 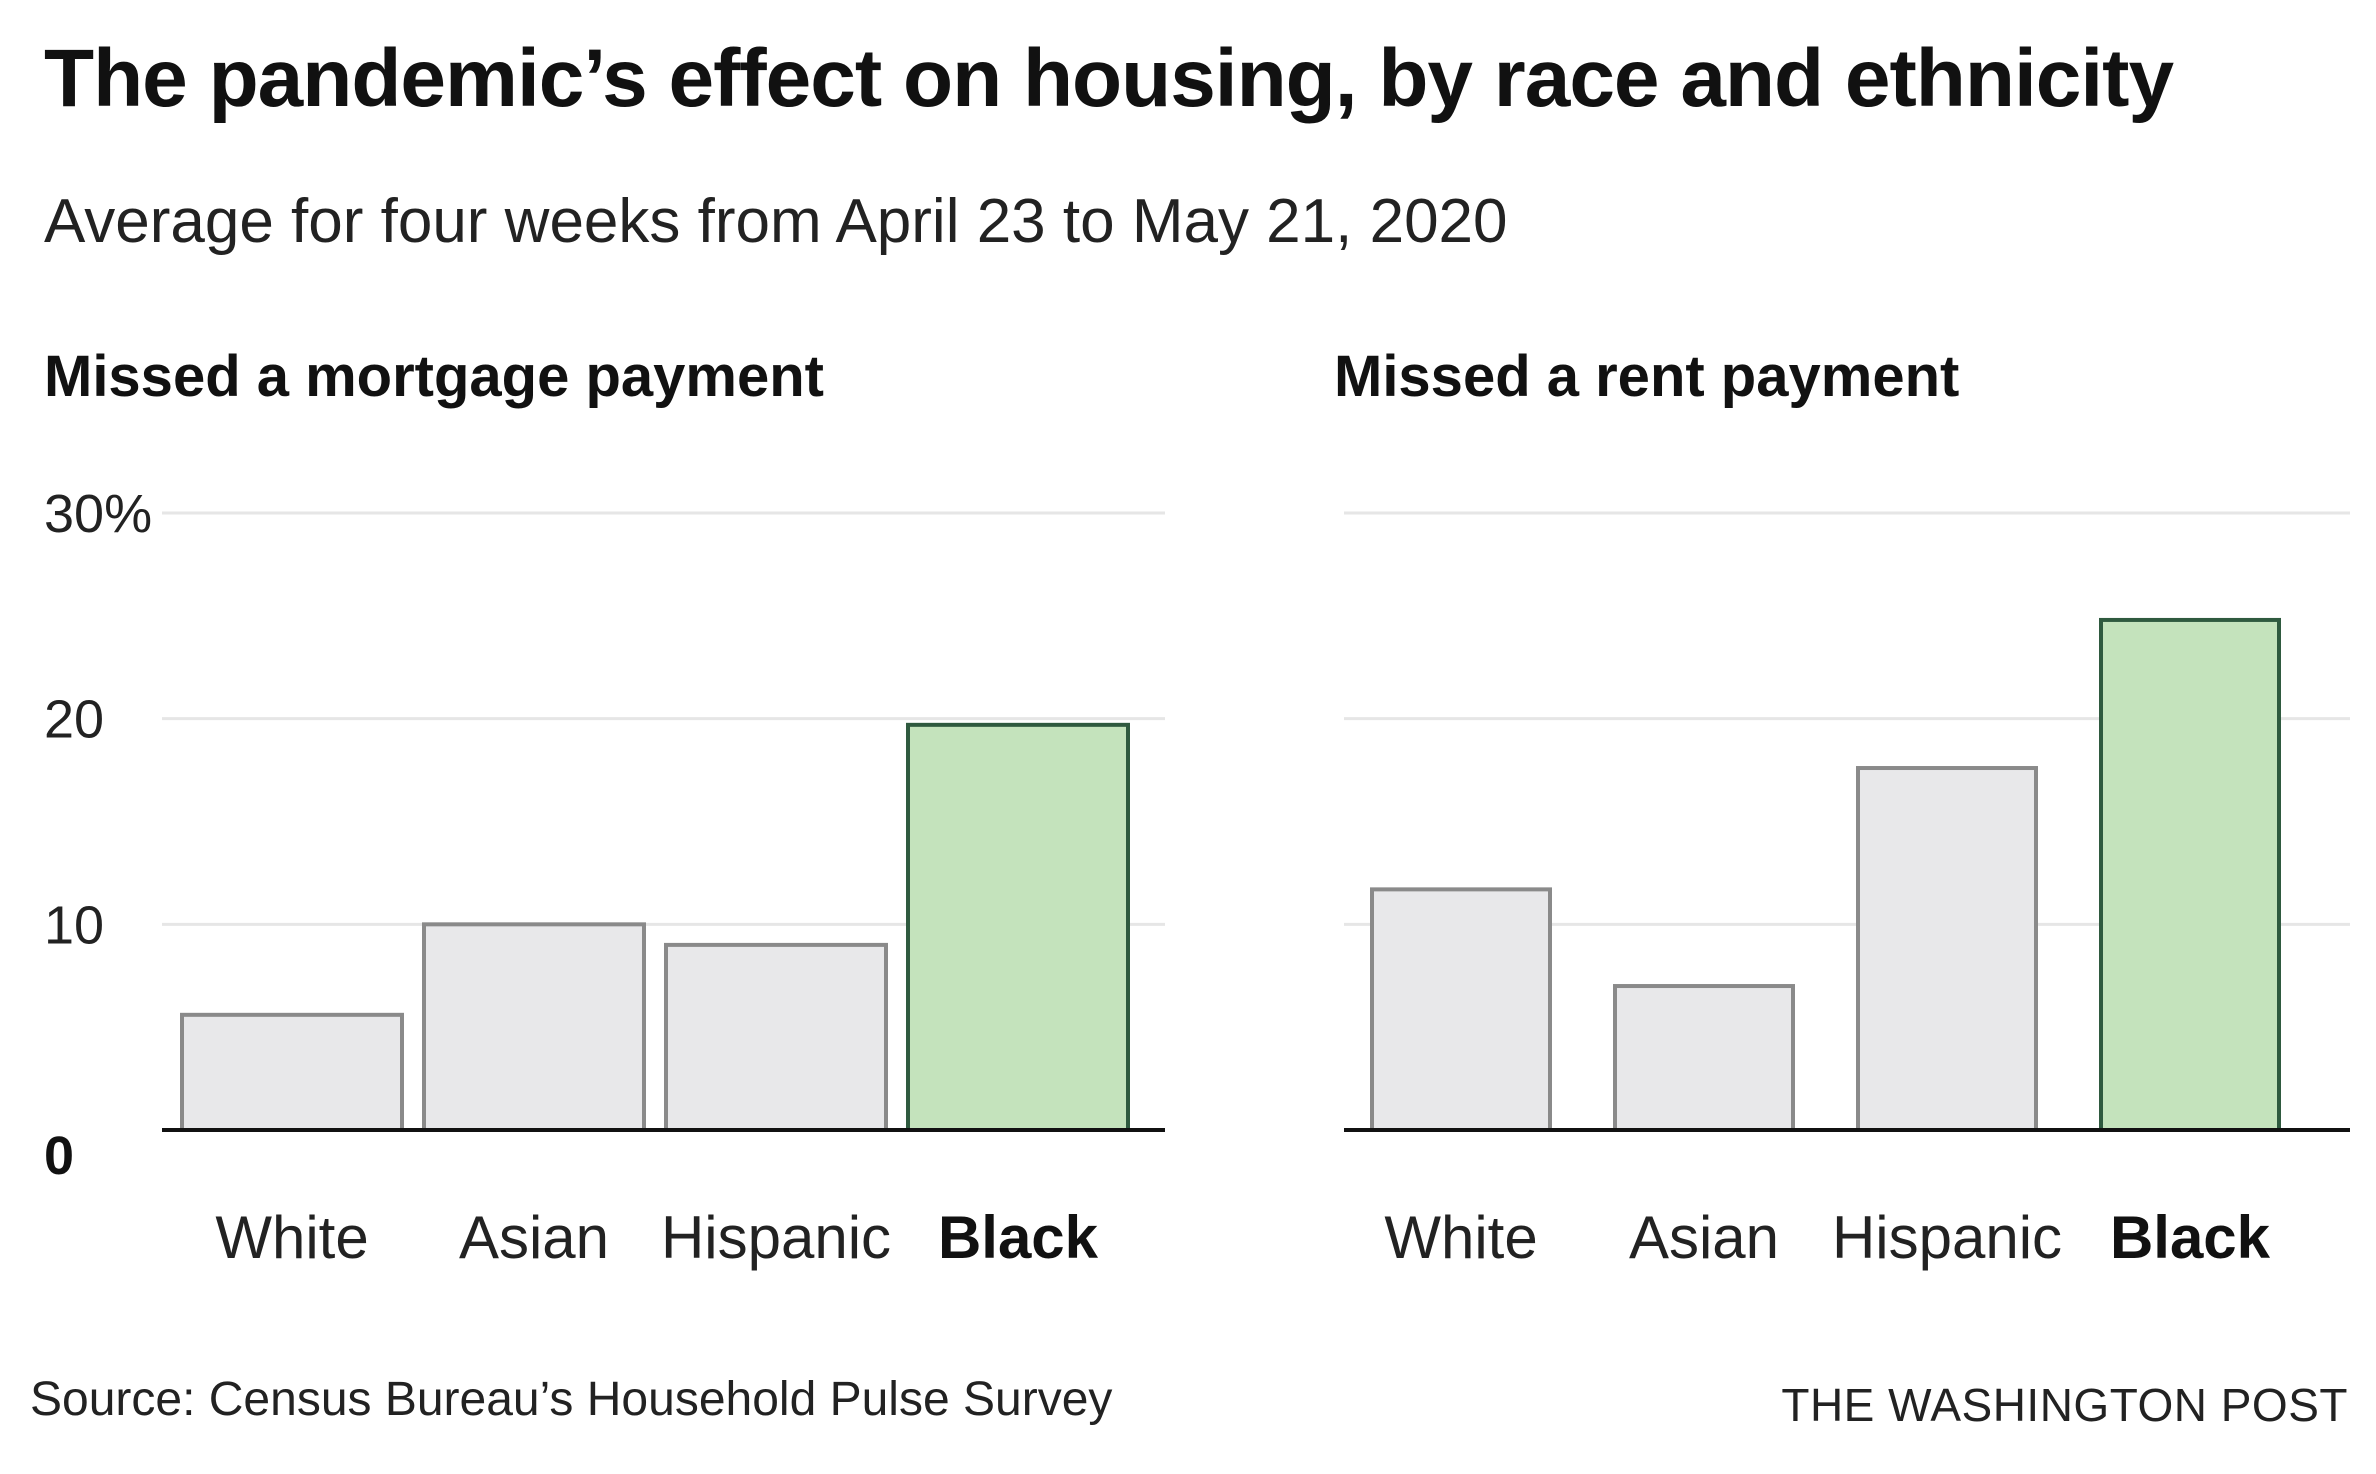 What do you see at coordinates (434, 376) in the screenshot?
I see `panel-title: Missed a mortgage payment` at bounding box center [434, 376].